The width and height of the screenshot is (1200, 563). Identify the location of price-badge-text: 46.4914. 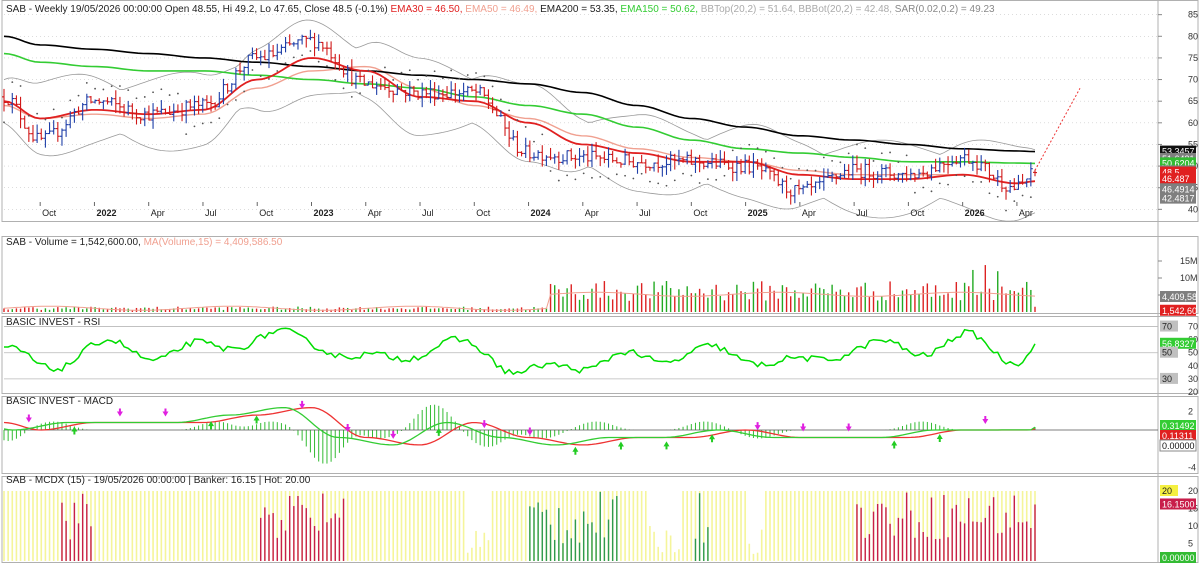
(1178, 189).